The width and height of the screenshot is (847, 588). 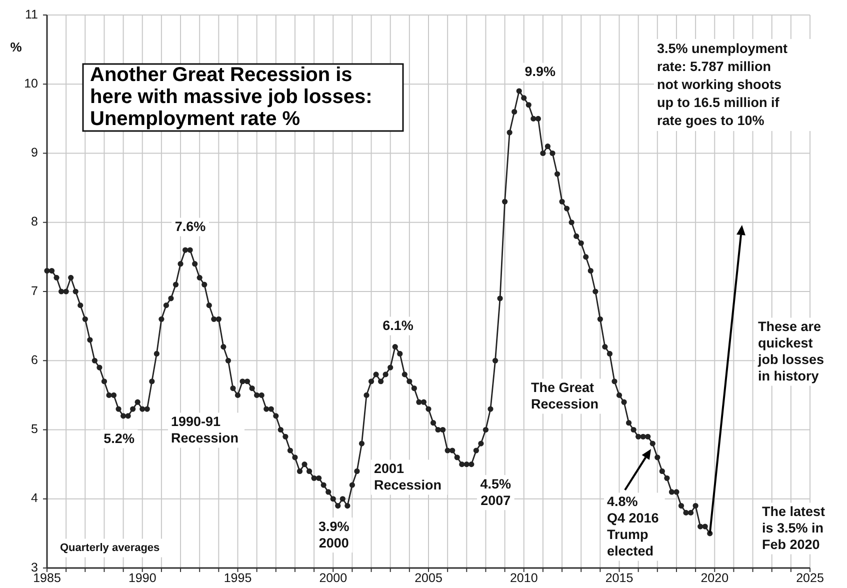 I want to click on annotation: 1990-91 Recession, so click(x=205, y=430).